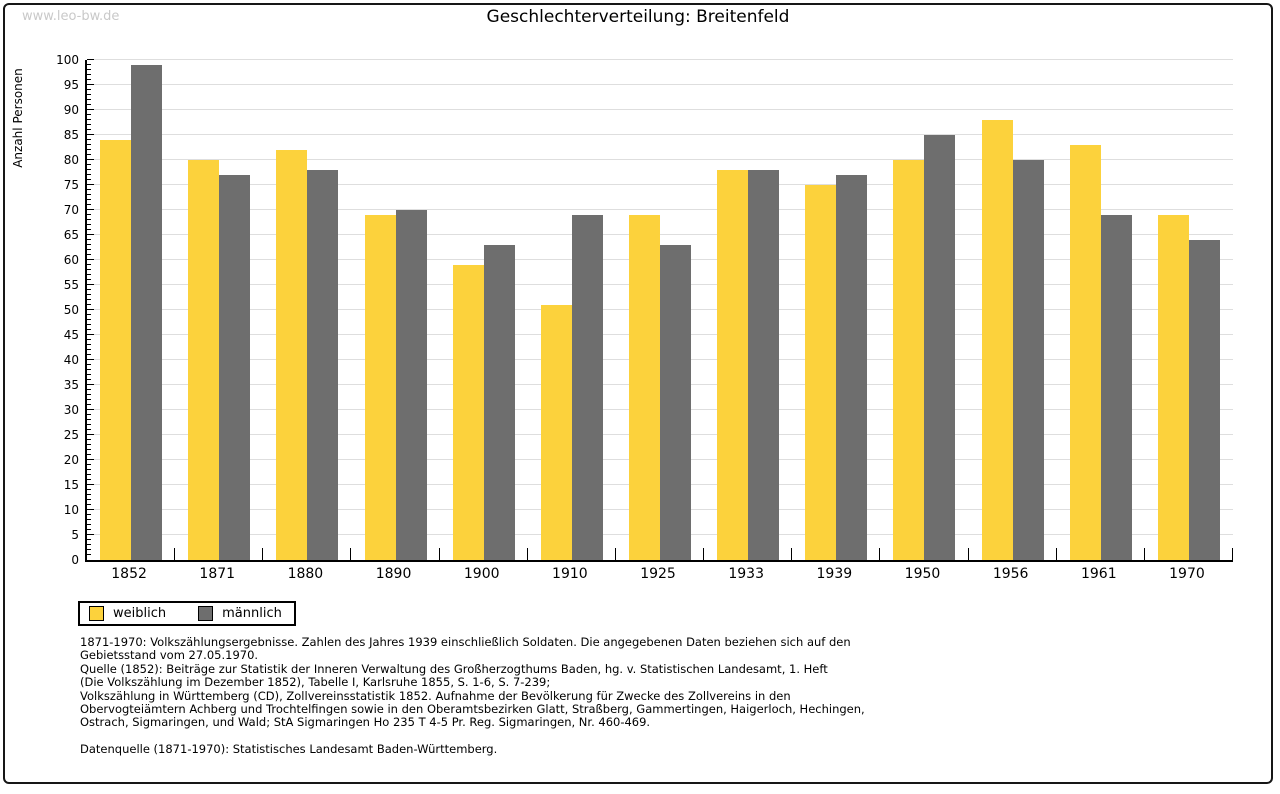  What do you see at coordinates (71, 310) in the screenshot?
I see `y-tick-label: 50` at bounding box center [71, 310].